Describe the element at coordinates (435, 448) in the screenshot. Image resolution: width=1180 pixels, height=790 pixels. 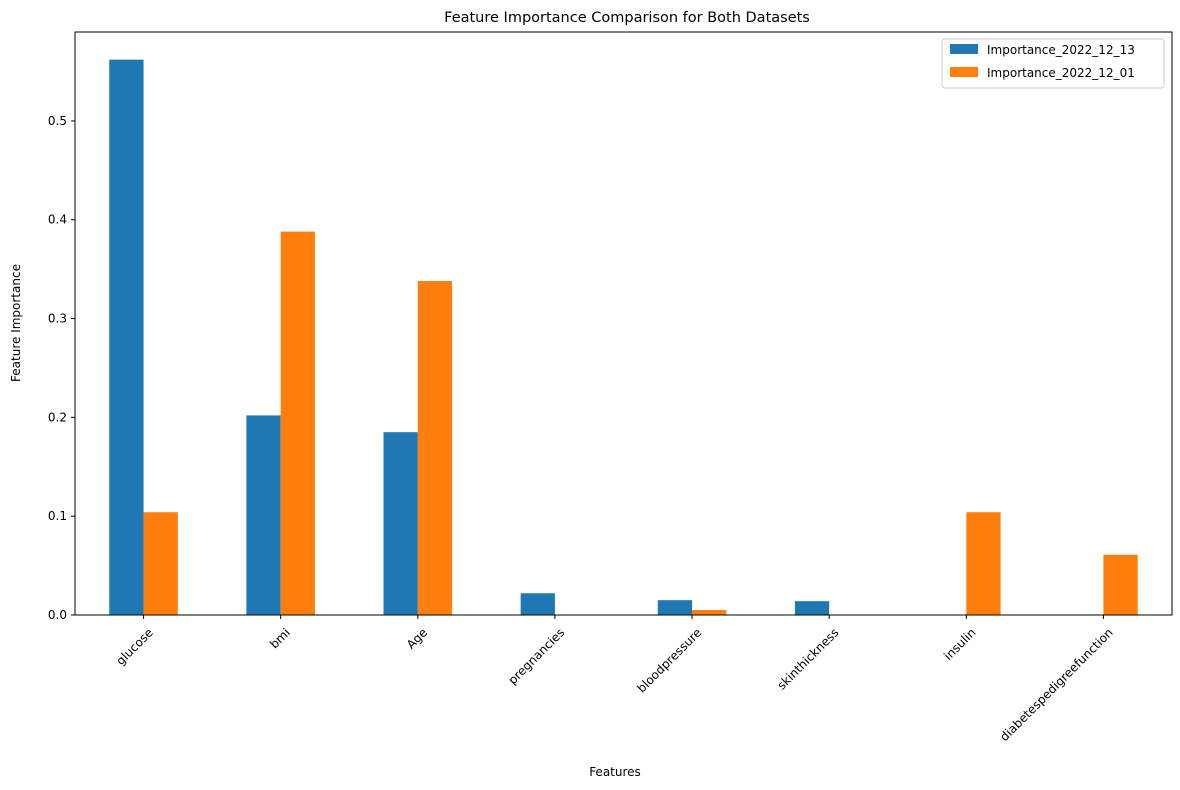
I see `bar-series-2-age` at that location.